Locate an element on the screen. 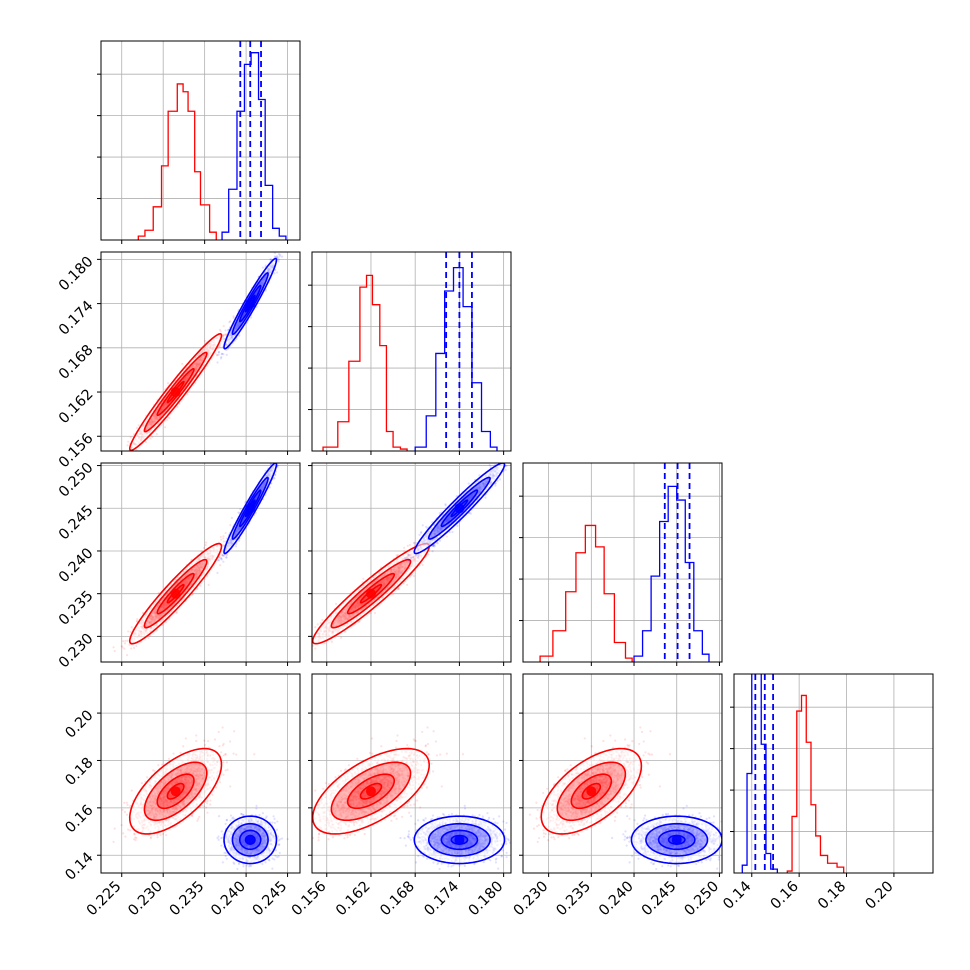 The image size is (970, 970). y-tick-label: 0.168 is located at coordinates (76, 362).